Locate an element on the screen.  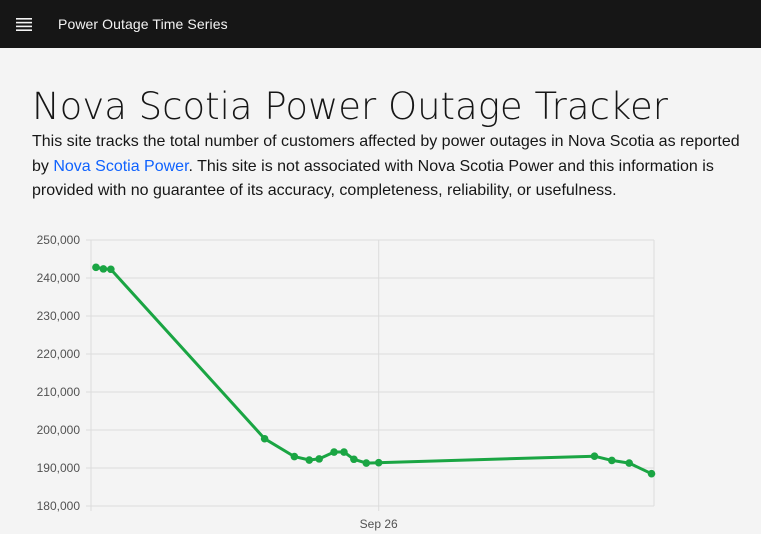
y-tick-label: 180,000 is located at coordinates (59, 506).